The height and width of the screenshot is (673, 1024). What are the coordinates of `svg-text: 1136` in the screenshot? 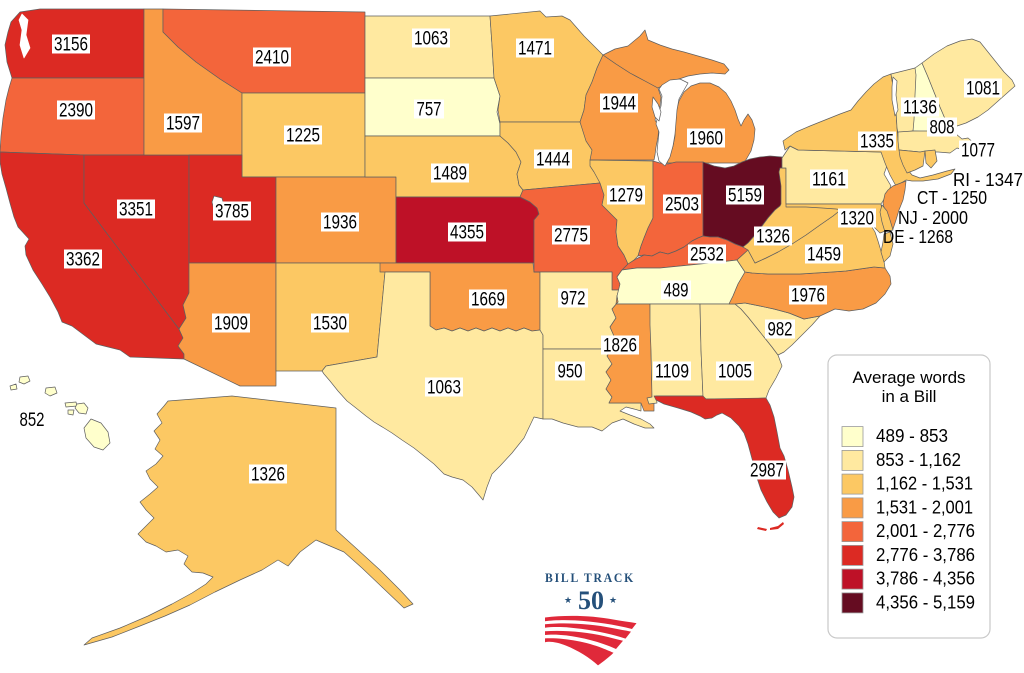 It's located at (920, 108).